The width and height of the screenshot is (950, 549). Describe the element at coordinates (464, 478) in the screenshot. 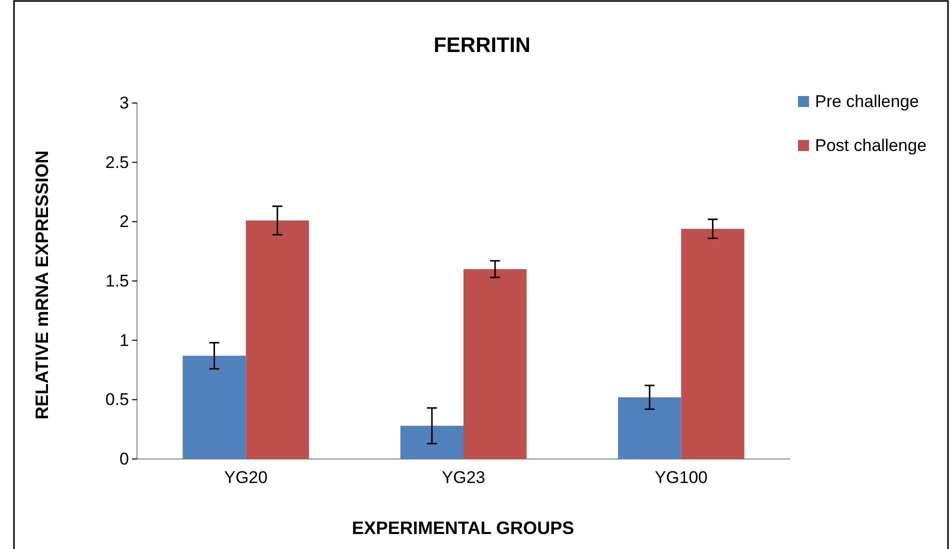

I see `x-tick-label: YG23` at that location.